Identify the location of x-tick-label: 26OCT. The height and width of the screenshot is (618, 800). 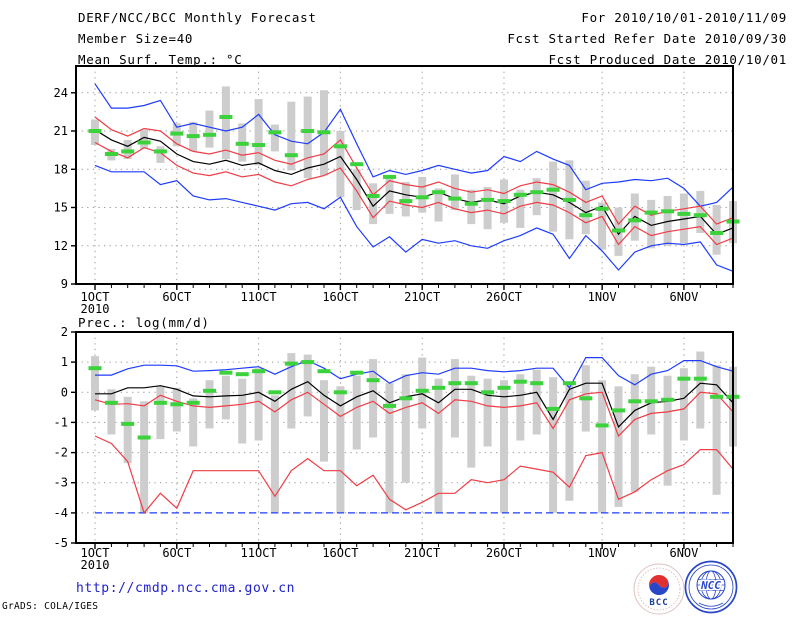
(504, 297).